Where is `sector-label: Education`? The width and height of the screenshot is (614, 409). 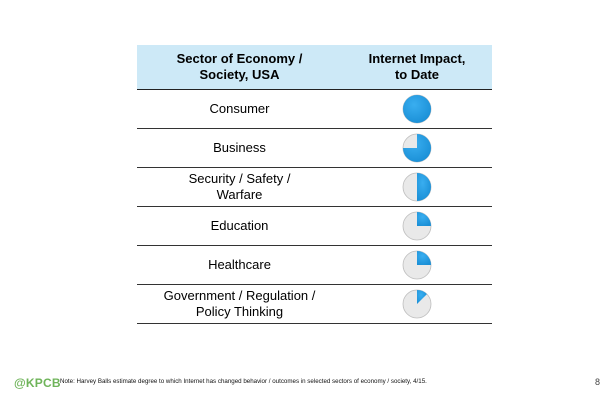
sector-label: Education is located at coordinates (239, 225).